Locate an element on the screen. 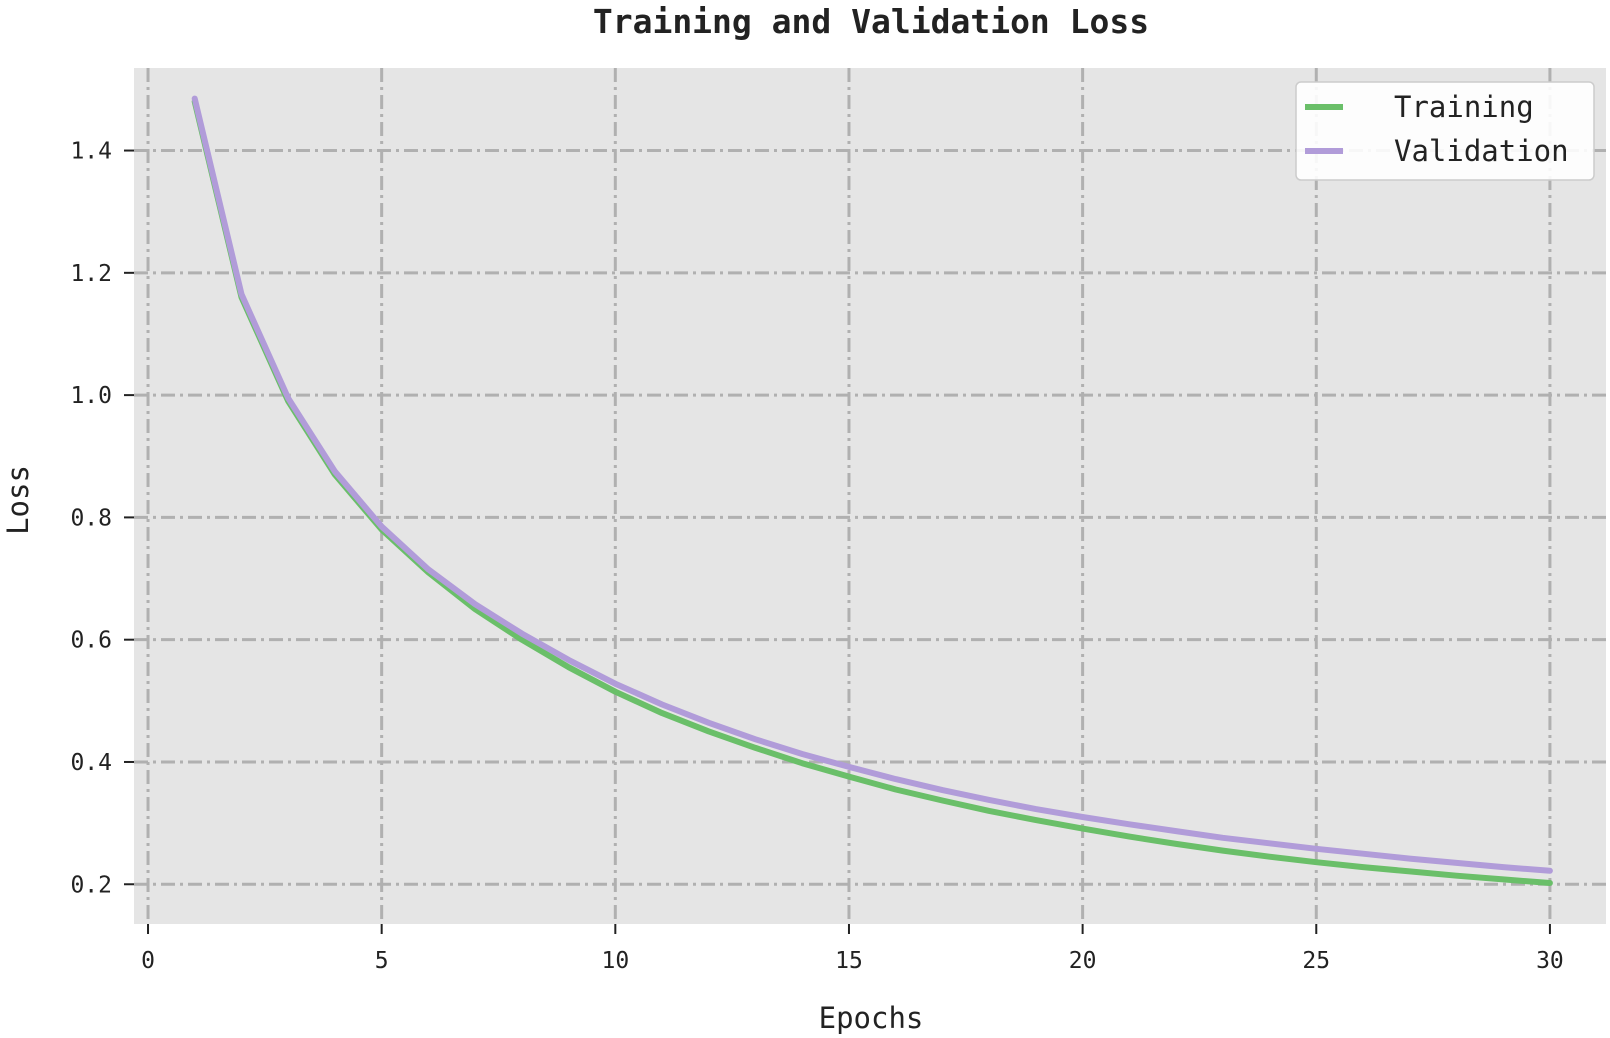 This screenshot has width=1610, height=1038. x-tick-label: 25 is located at coordinates (1316, 961).